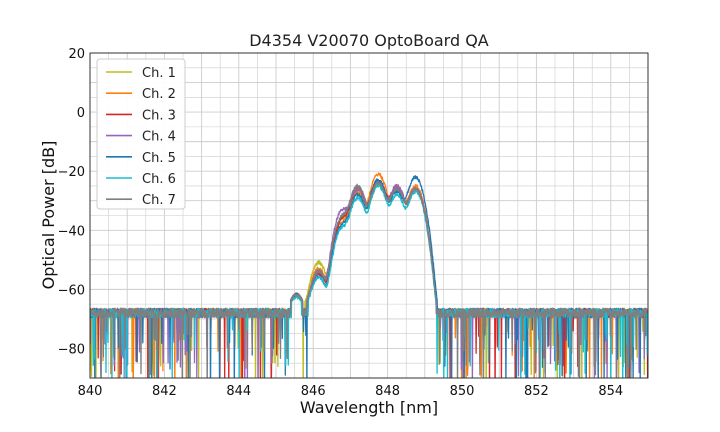 Image resolution: width=720 pixels, height=432 pixels. What do you see at coordinates (48, 215) in the screenshot?
I see `y-axis-label: Optical Power [dB]` at bounding box center [48, 215].